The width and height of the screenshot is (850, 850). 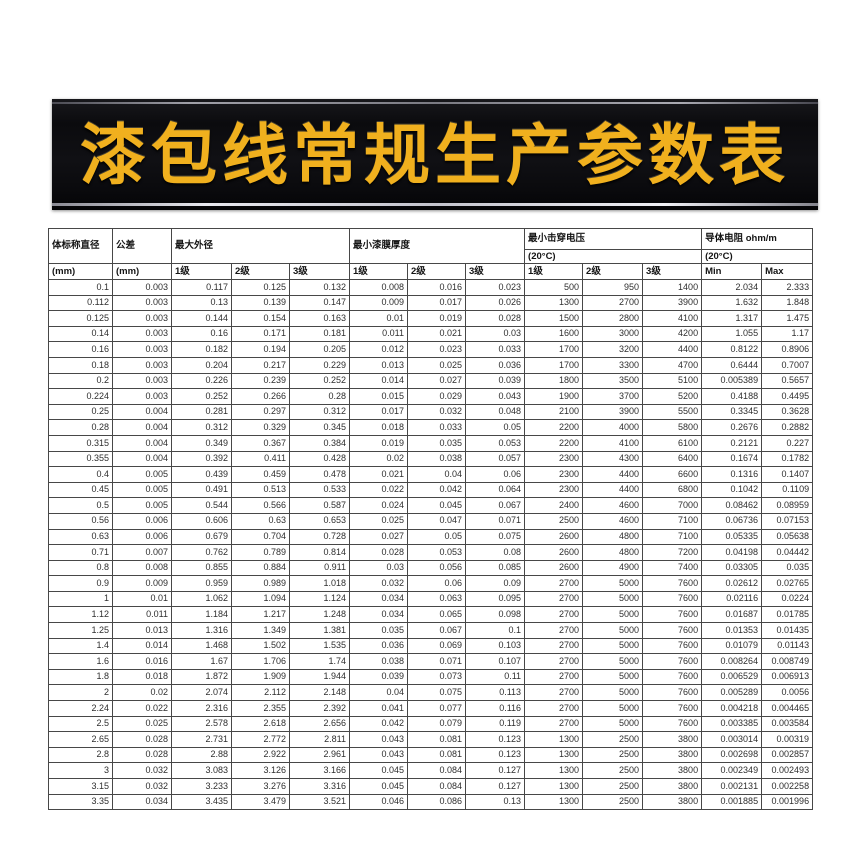 What do you see at coordinates (437, 568) in the screenshot?
I see `table-cell: 0.056` at bounding box center [437, 568].